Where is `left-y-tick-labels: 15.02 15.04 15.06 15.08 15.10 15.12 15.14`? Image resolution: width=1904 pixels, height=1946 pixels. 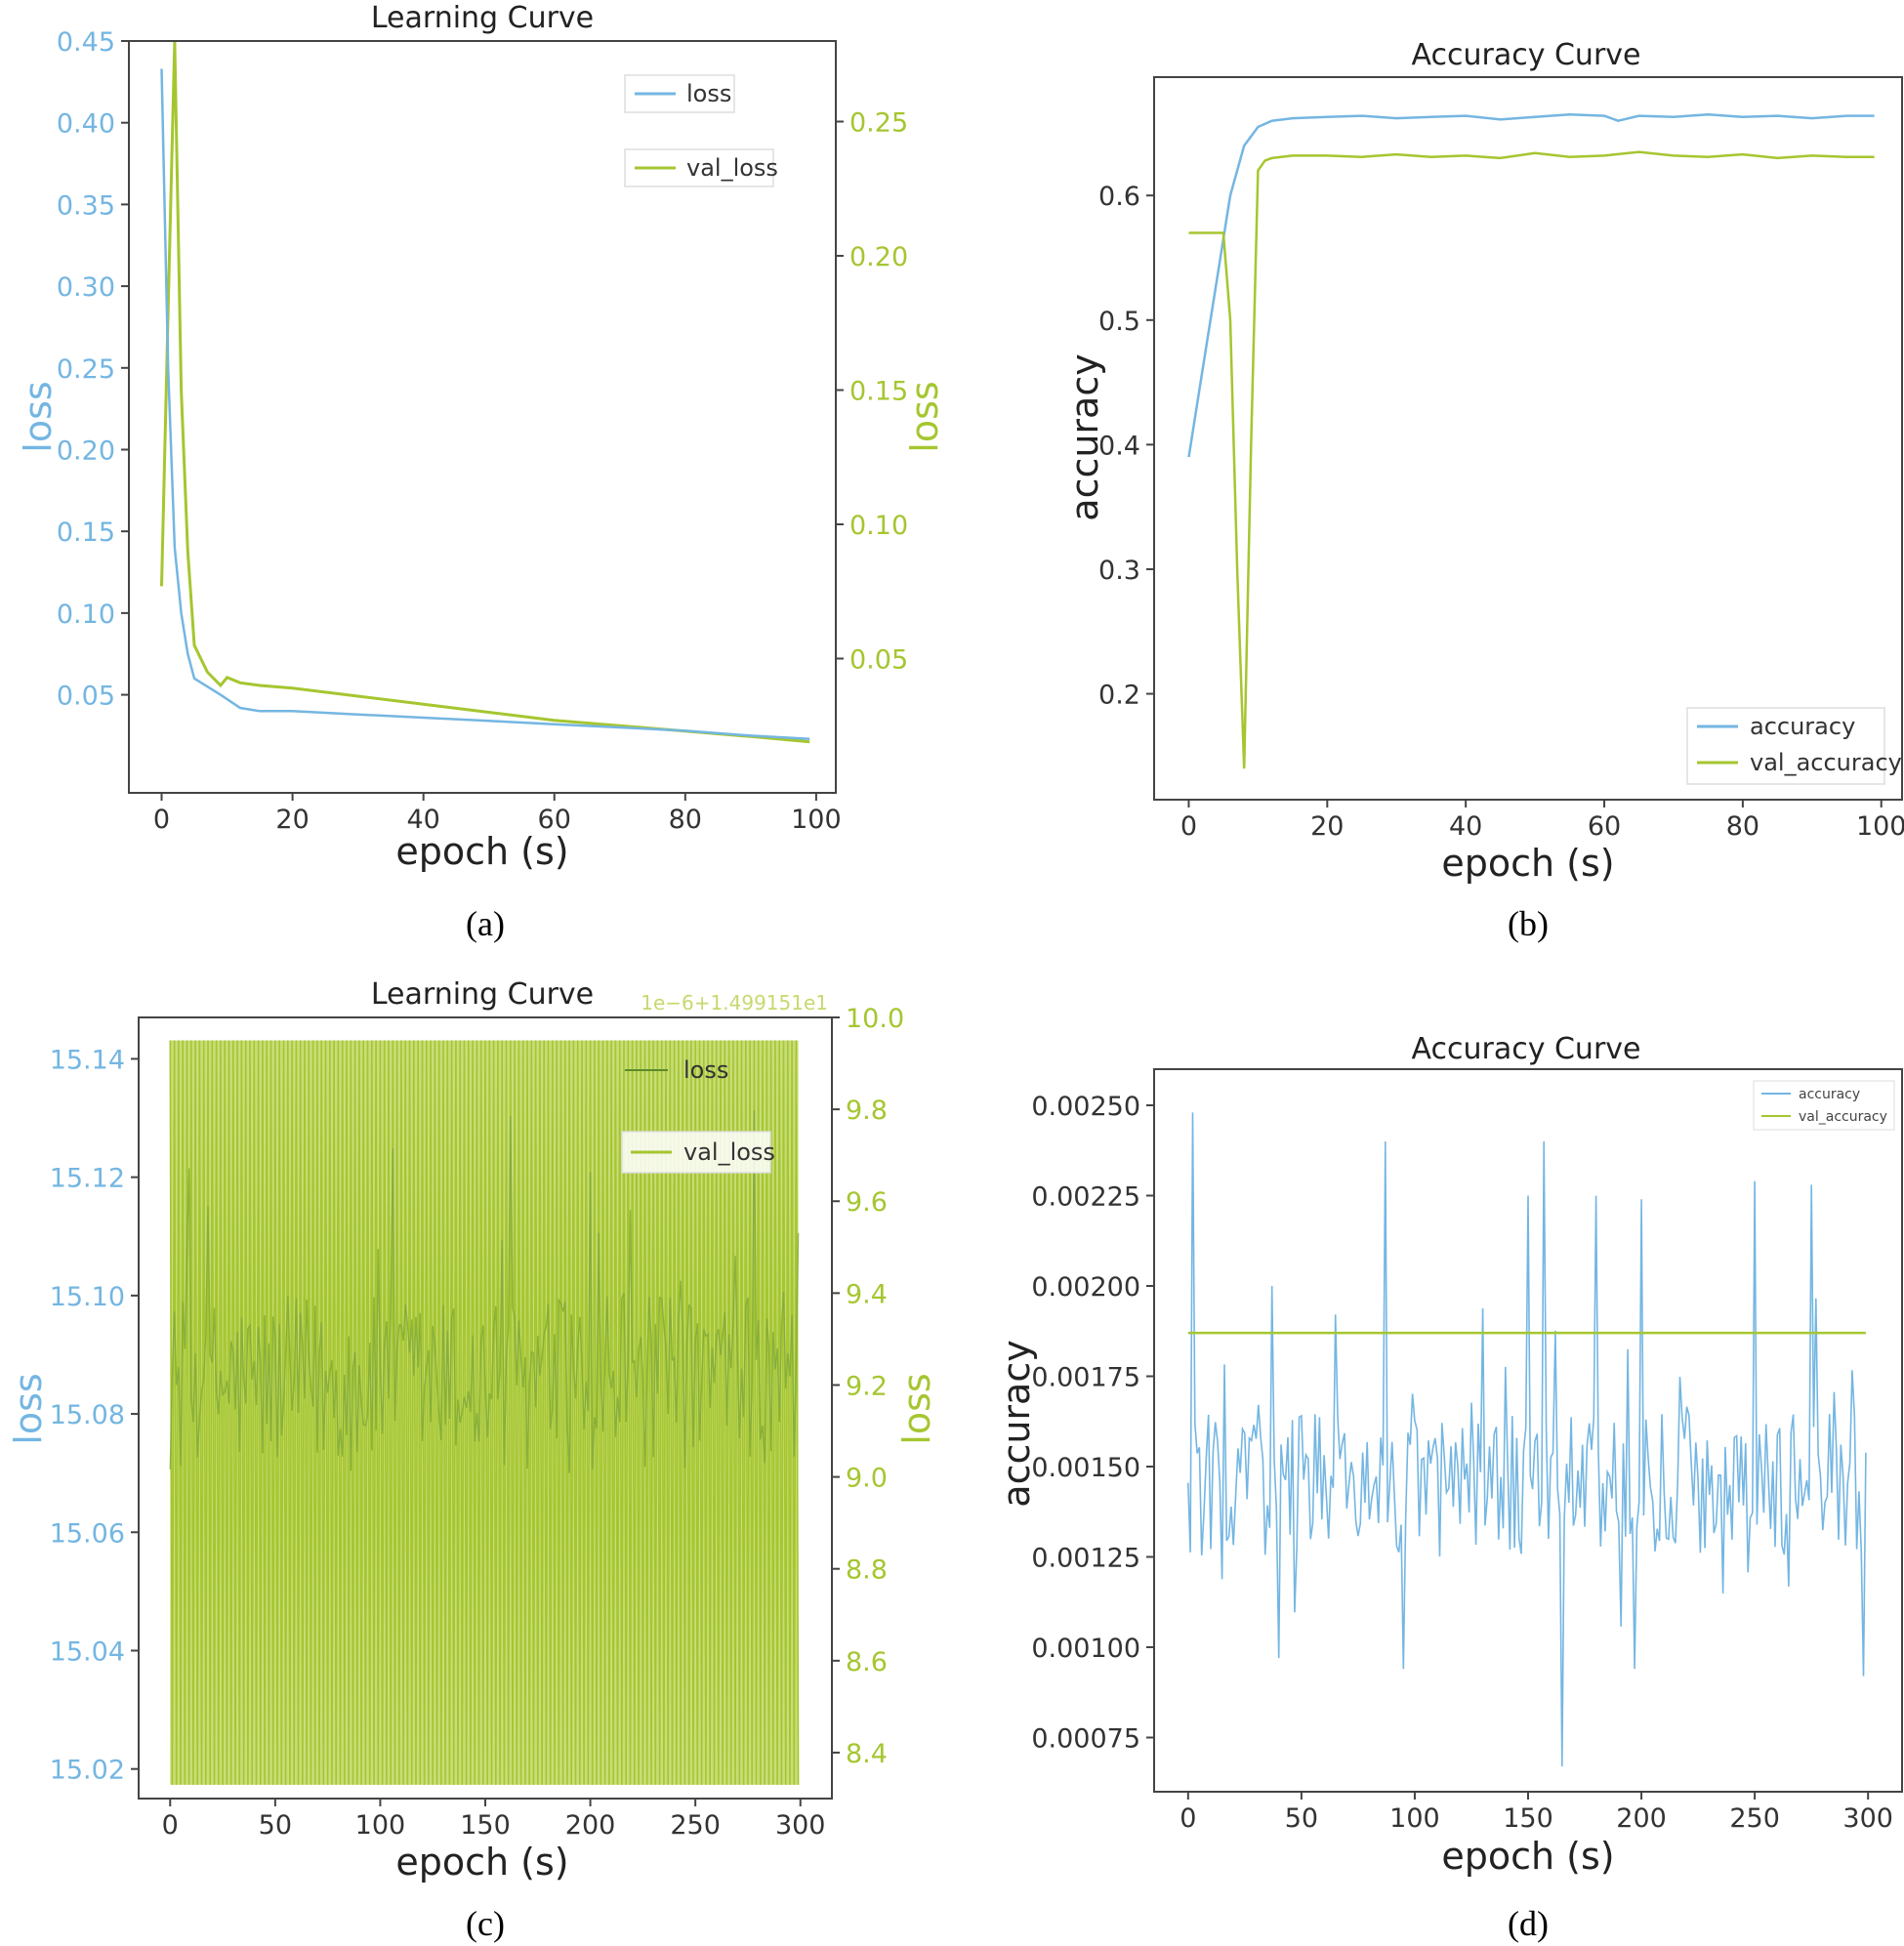
left-y-tick-labels: 15.02 15.04 15.06 15.08 15.10 15.12 15.14 is located at coordinates (94, 1415).